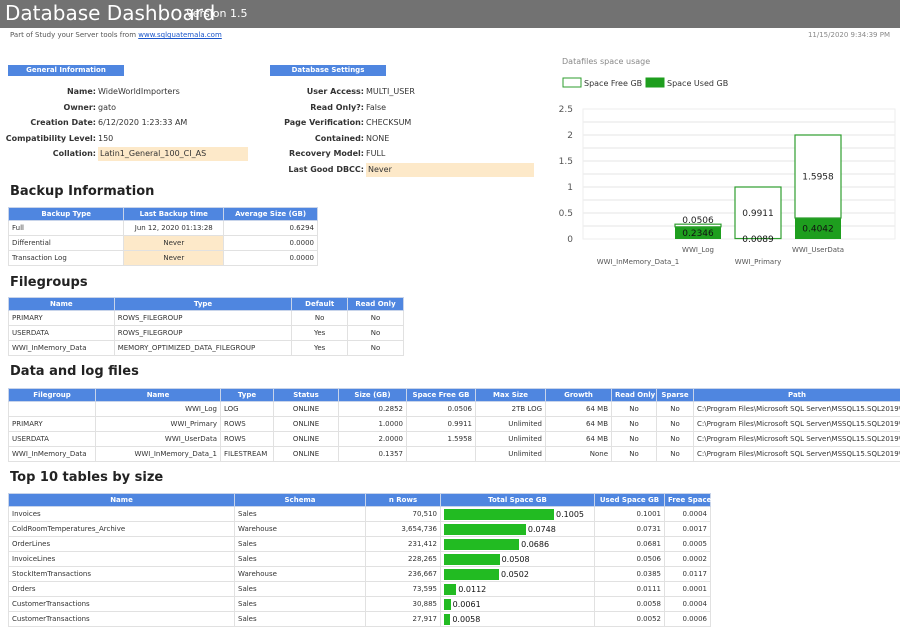 The height and width of the screenshot is (630, 900). What do you see at coordinates (848, 35) in the screenshot?
I see `report-timestamp: 11/15/2020 9:34:39 PM` at bounding box center [848, 35].